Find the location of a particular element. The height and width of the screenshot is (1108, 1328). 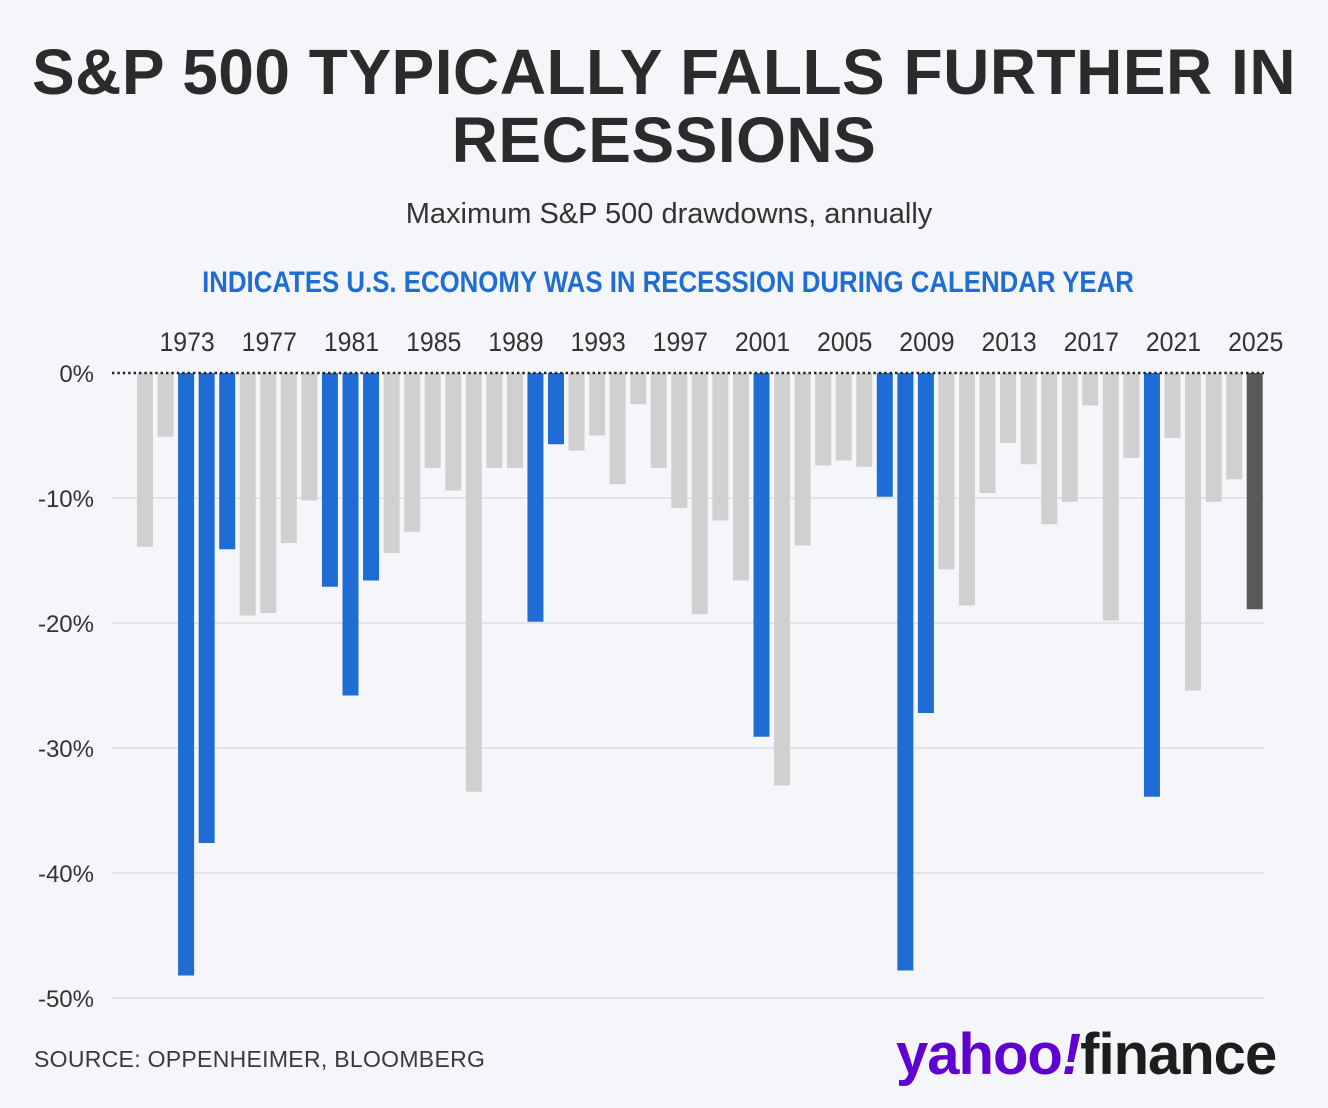

bar-1995 is located at coordinates (638, 389).